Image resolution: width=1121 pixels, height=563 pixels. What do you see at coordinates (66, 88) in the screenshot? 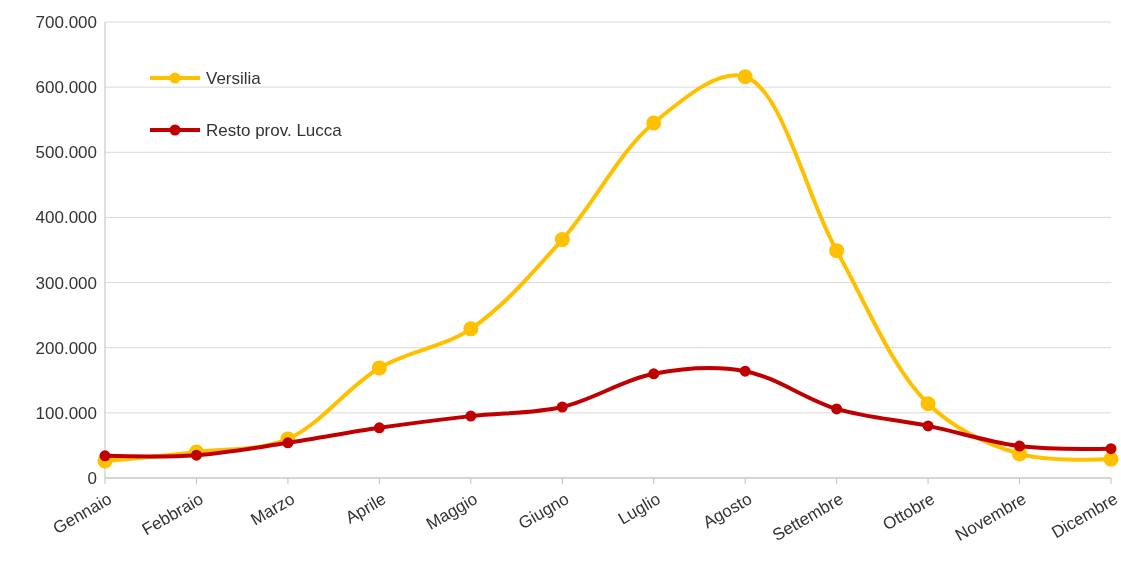
I see `y-tick-label: 600.000` at bounding box center [66, 88].